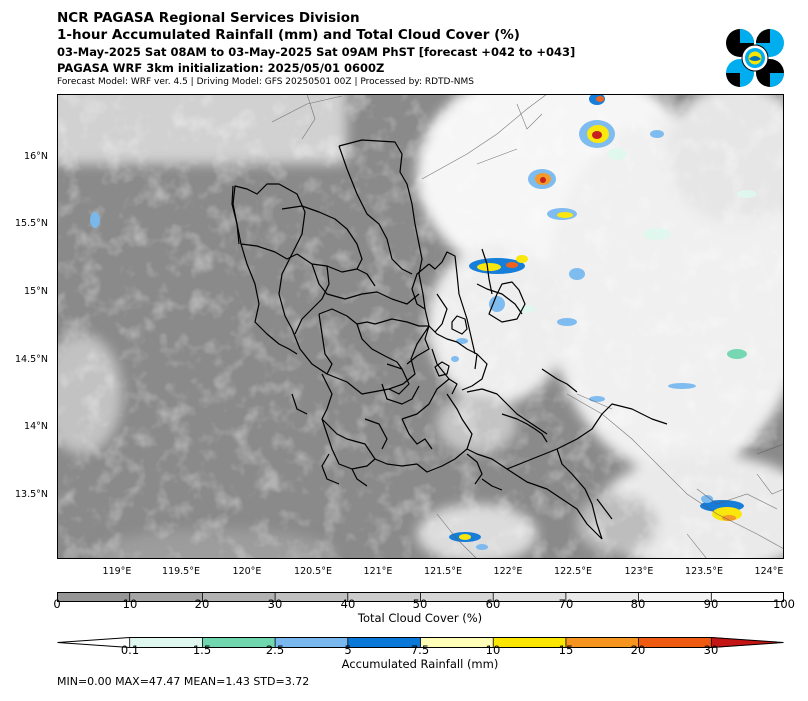 This screenshot has height=701, width=808. I want to click on lat-label-15: 15°N, so click(36, 291).